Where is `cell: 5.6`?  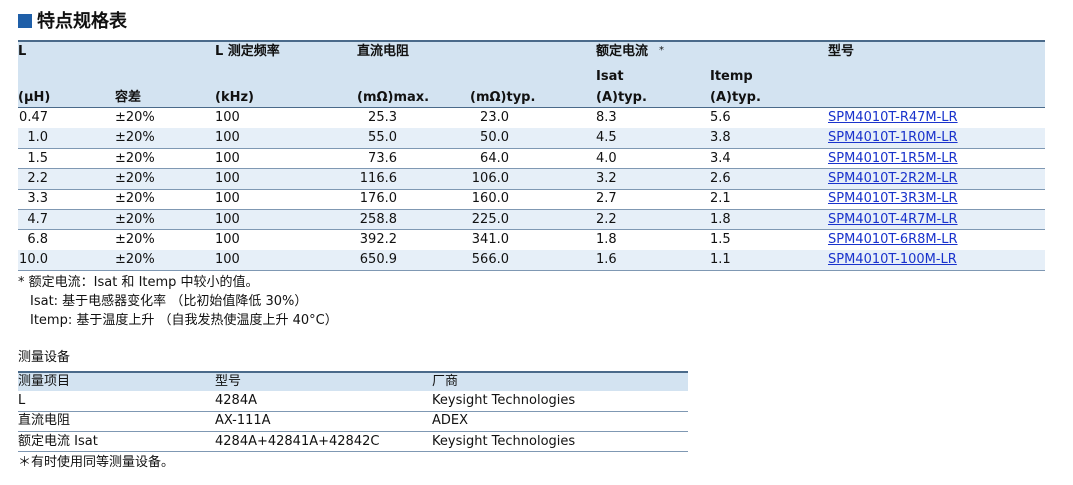
cell: 5.6 is located at coordinates (720, 117).